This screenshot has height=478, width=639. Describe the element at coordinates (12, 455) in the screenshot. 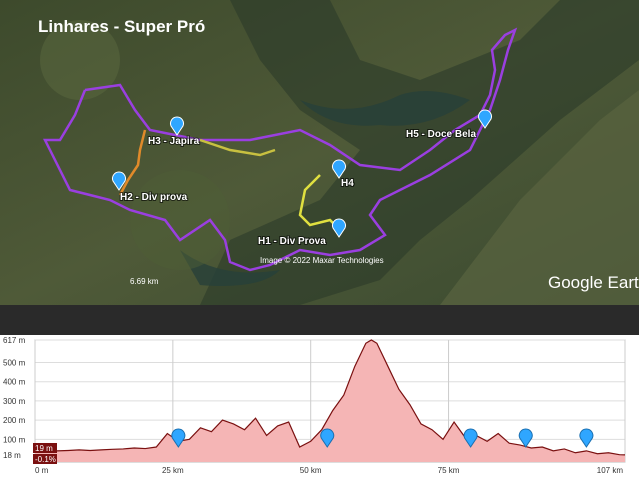

I see `y-tick-label: 18 m` at that location.